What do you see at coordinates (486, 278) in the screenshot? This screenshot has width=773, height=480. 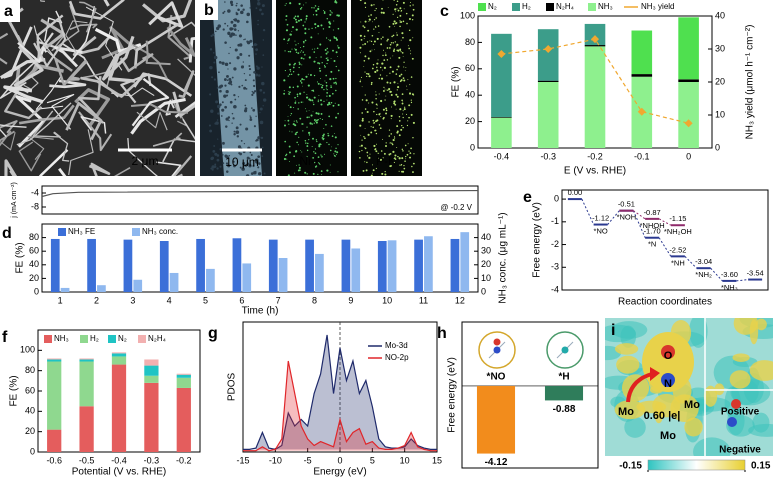 I see `y2-tick-label: 10` at bounding box center [486, 278].